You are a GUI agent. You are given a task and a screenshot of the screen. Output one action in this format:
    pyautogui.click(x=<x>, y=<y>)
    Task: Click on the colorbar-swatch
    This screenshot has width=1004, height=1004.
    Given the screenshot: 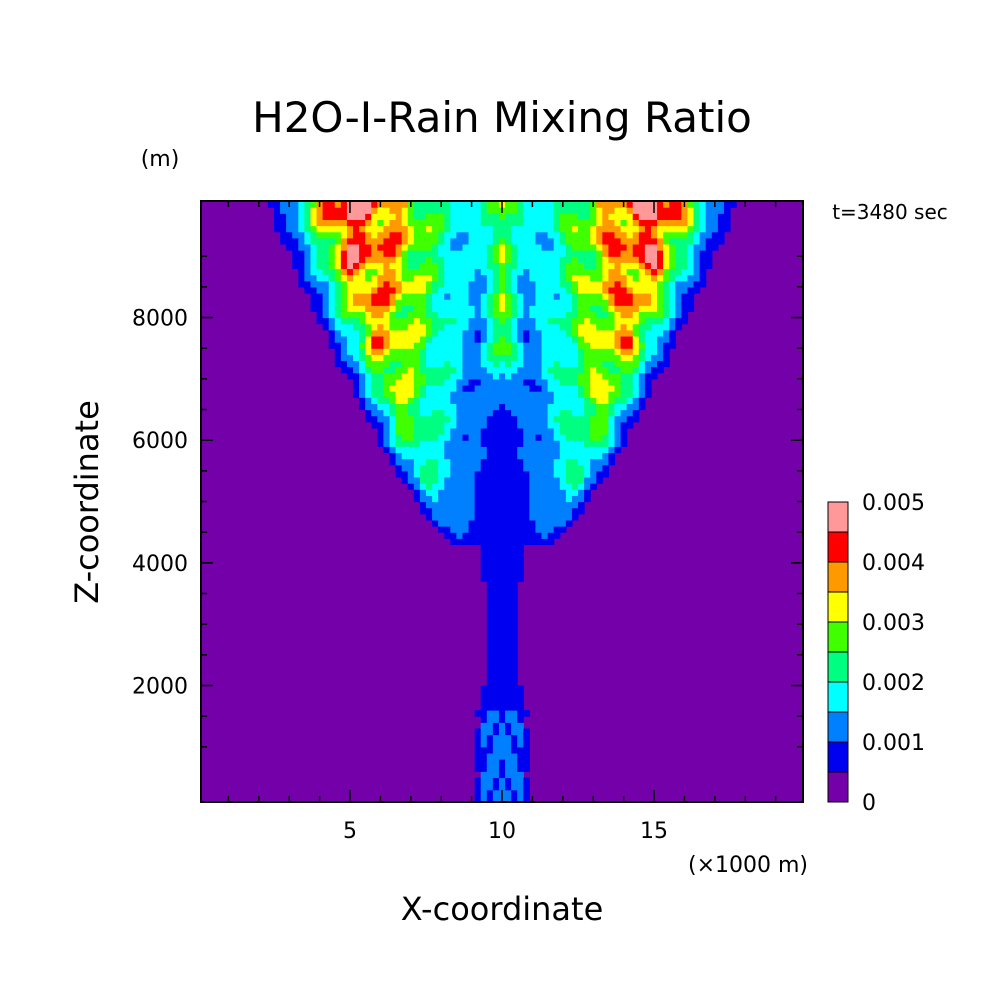 What is the action you would take?
    pyautogui.click(x=838, y=727)
    